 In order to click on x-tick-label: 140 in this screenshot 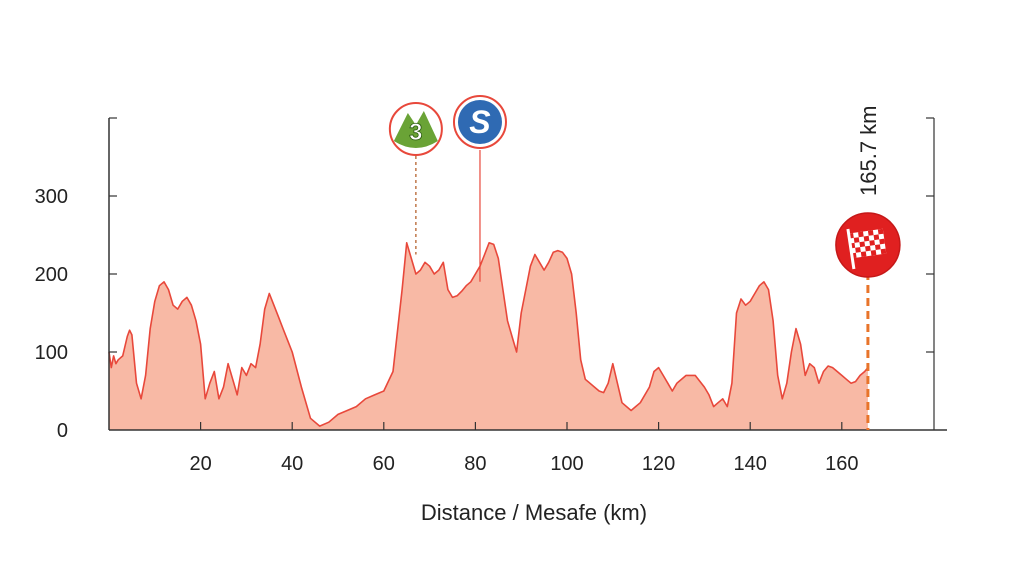, I will do `click(750, 464)`.